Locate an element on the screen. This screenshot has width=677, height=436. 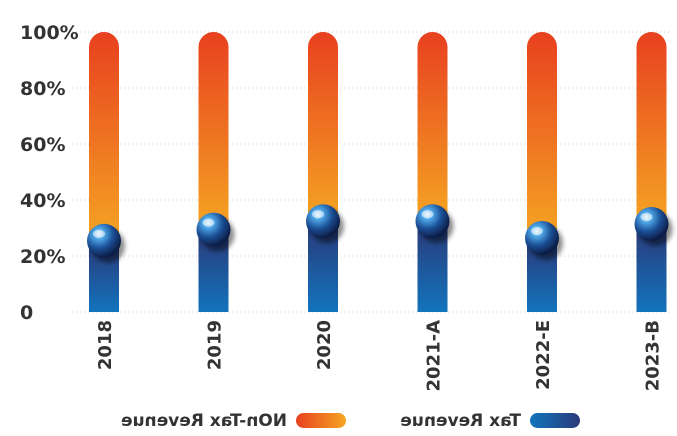
x-category-label: 2021-A is located at coordinates (434, 356).